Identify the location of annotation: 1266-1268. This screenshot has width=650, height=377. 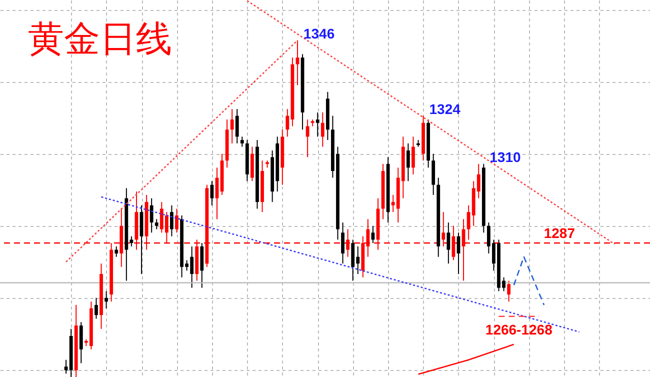
(519, 329).